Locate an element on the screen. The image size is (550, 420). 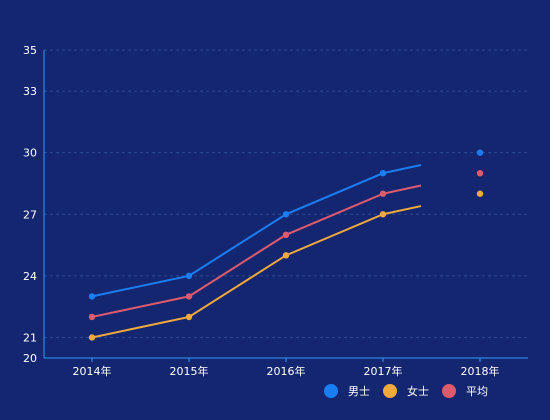
legend: 男士 女士 平均 is located at coordinates (406, 391).